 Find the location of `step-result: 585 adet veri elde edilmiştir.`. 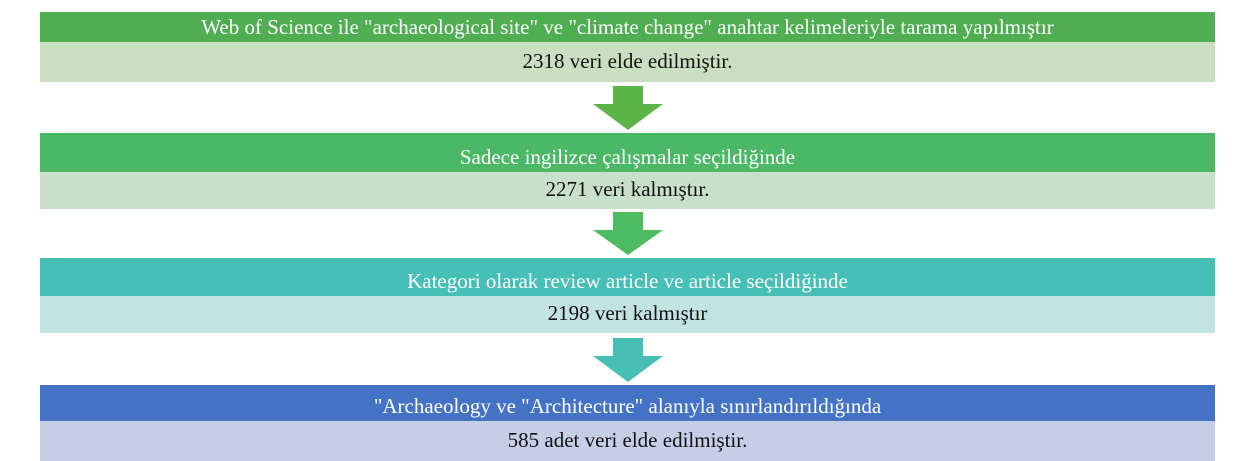

step-result: 585 adet veri elde edilmiştir. is located at coordinates (627, 441).